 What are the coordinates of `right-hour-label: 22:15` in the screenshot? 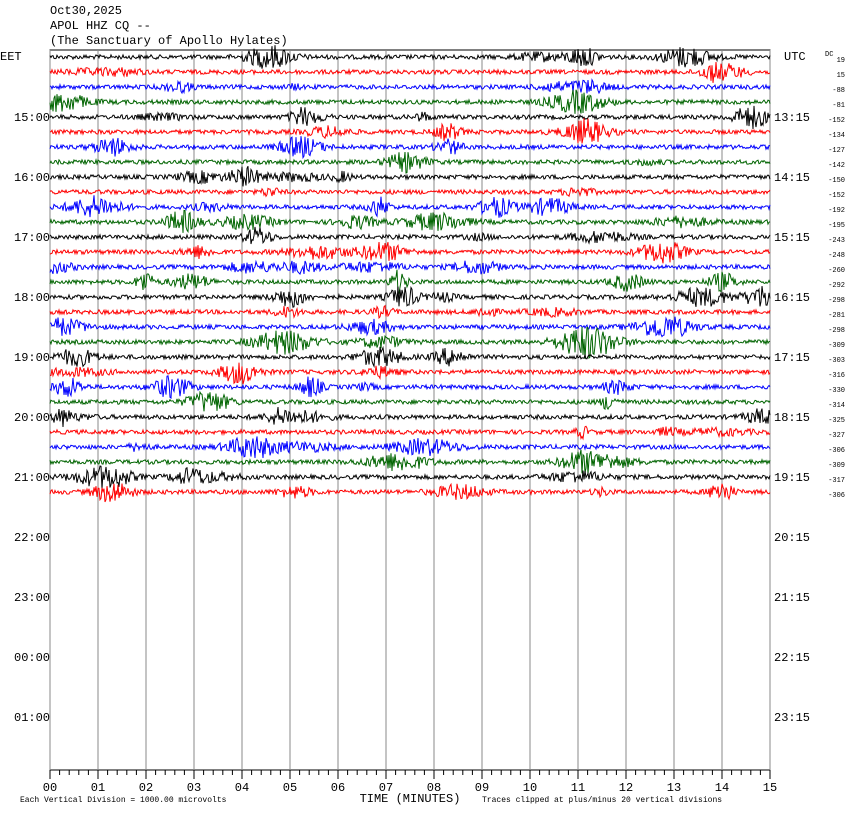 It's located at (792, 658).